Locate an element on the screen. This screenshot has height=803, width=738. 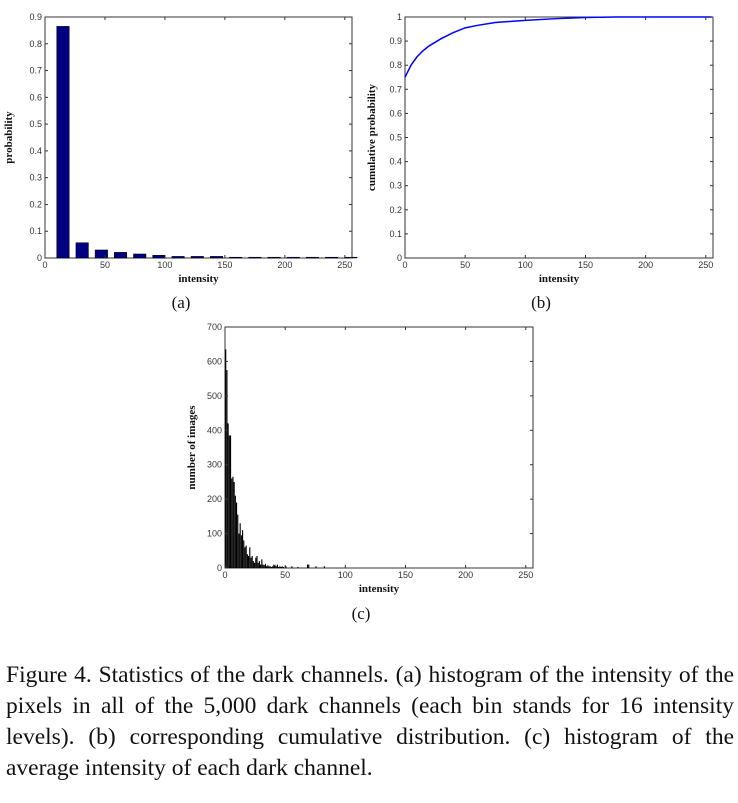
y-tick-label: 100 is located at coordinates (214, 534).